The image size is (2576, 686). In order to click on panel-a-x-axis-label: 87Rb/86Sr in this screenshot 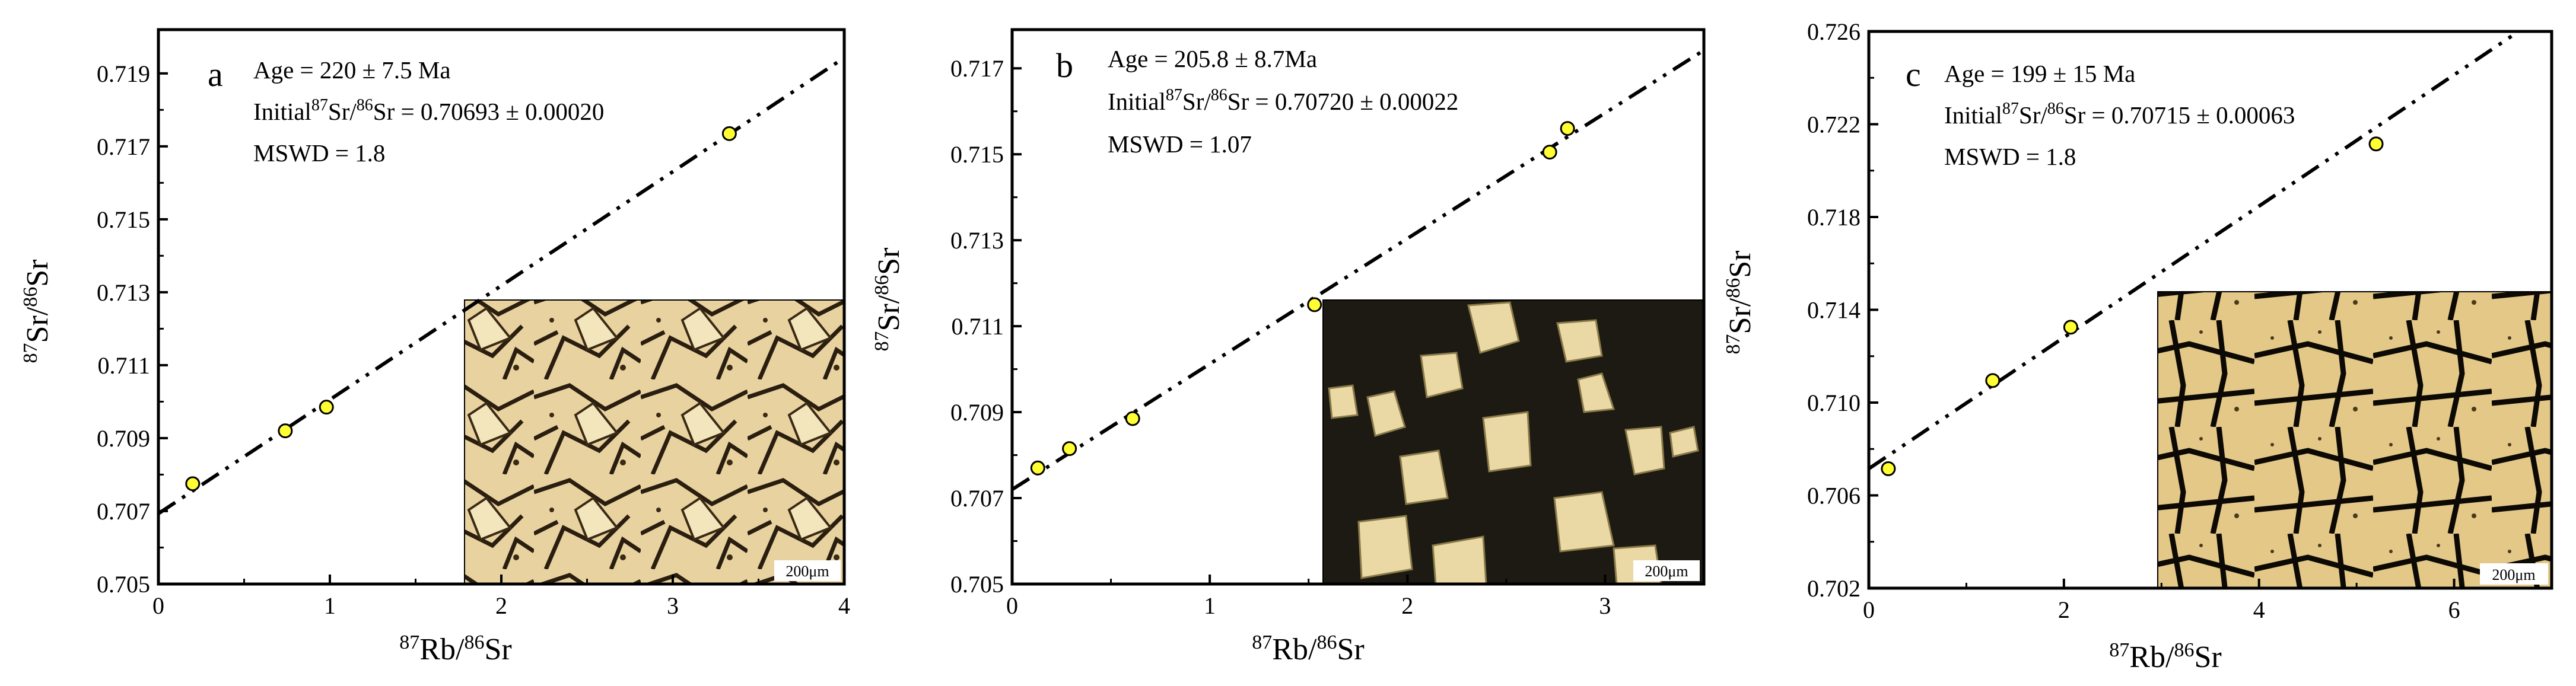, I will do `click(455, 649)`.